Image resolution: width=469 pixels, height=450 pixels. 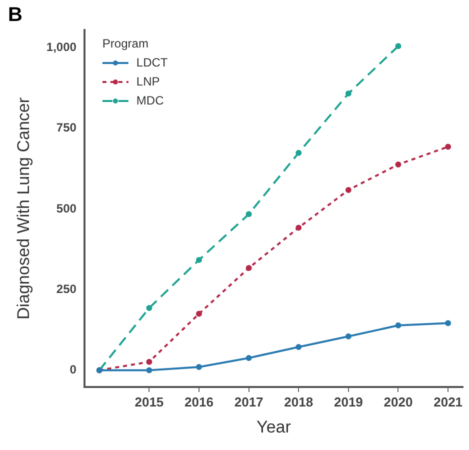 What do you see at coordinates (398, 402) in the screenshot?
I see `x-tick-label: 2020` at bounding box center [398, 402].